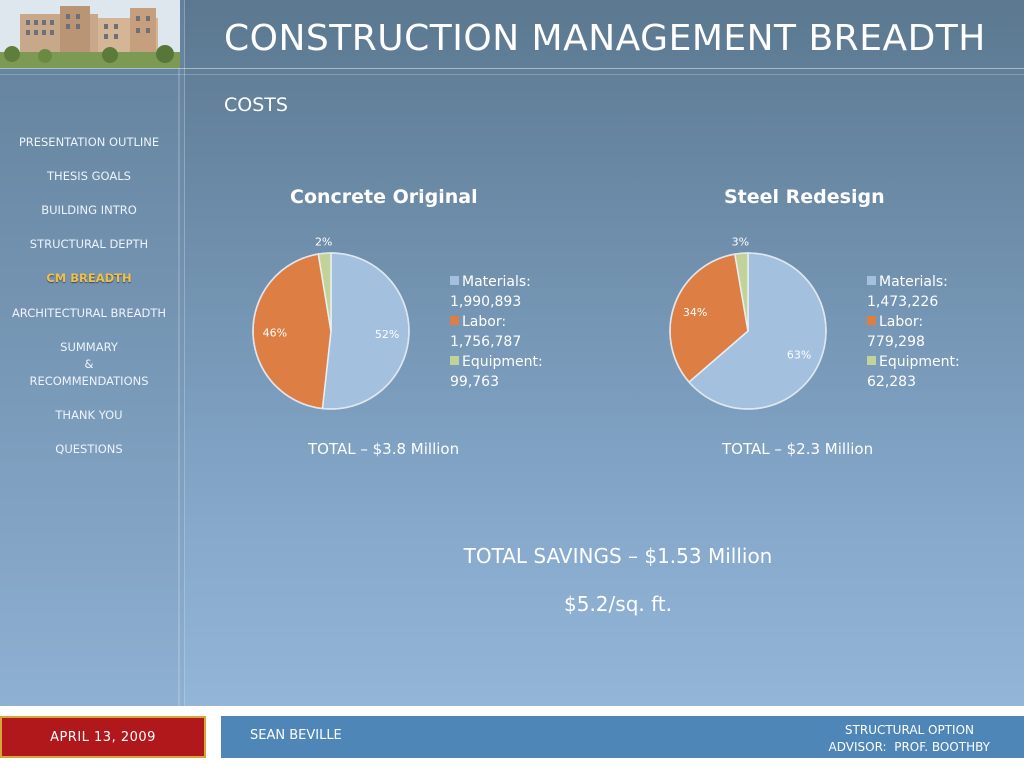 The width and height of the screenshot is (1024, 768). I want to click on pie-percent-label-equipment: 3%, so click(740, 241).